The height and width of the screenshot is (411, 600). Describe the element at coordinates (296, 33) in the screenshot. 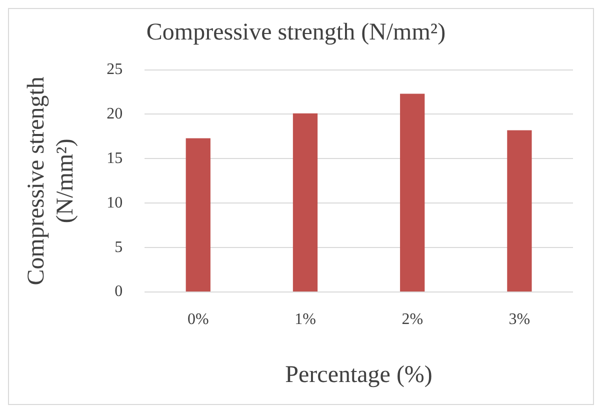

I see `chart-title: Compressive strength (N/mm²)` at that location.